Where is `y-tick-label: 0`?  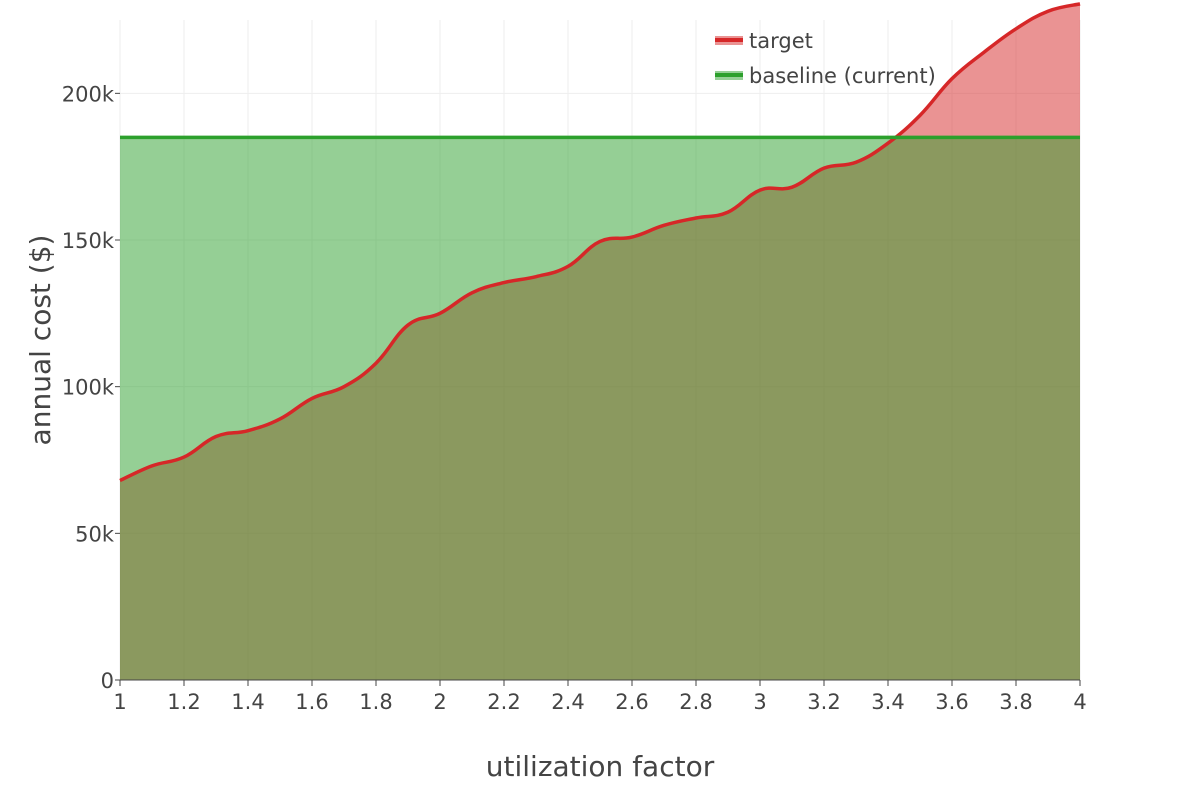
y-tick-label: 0 is located at coordinates (107, 681).